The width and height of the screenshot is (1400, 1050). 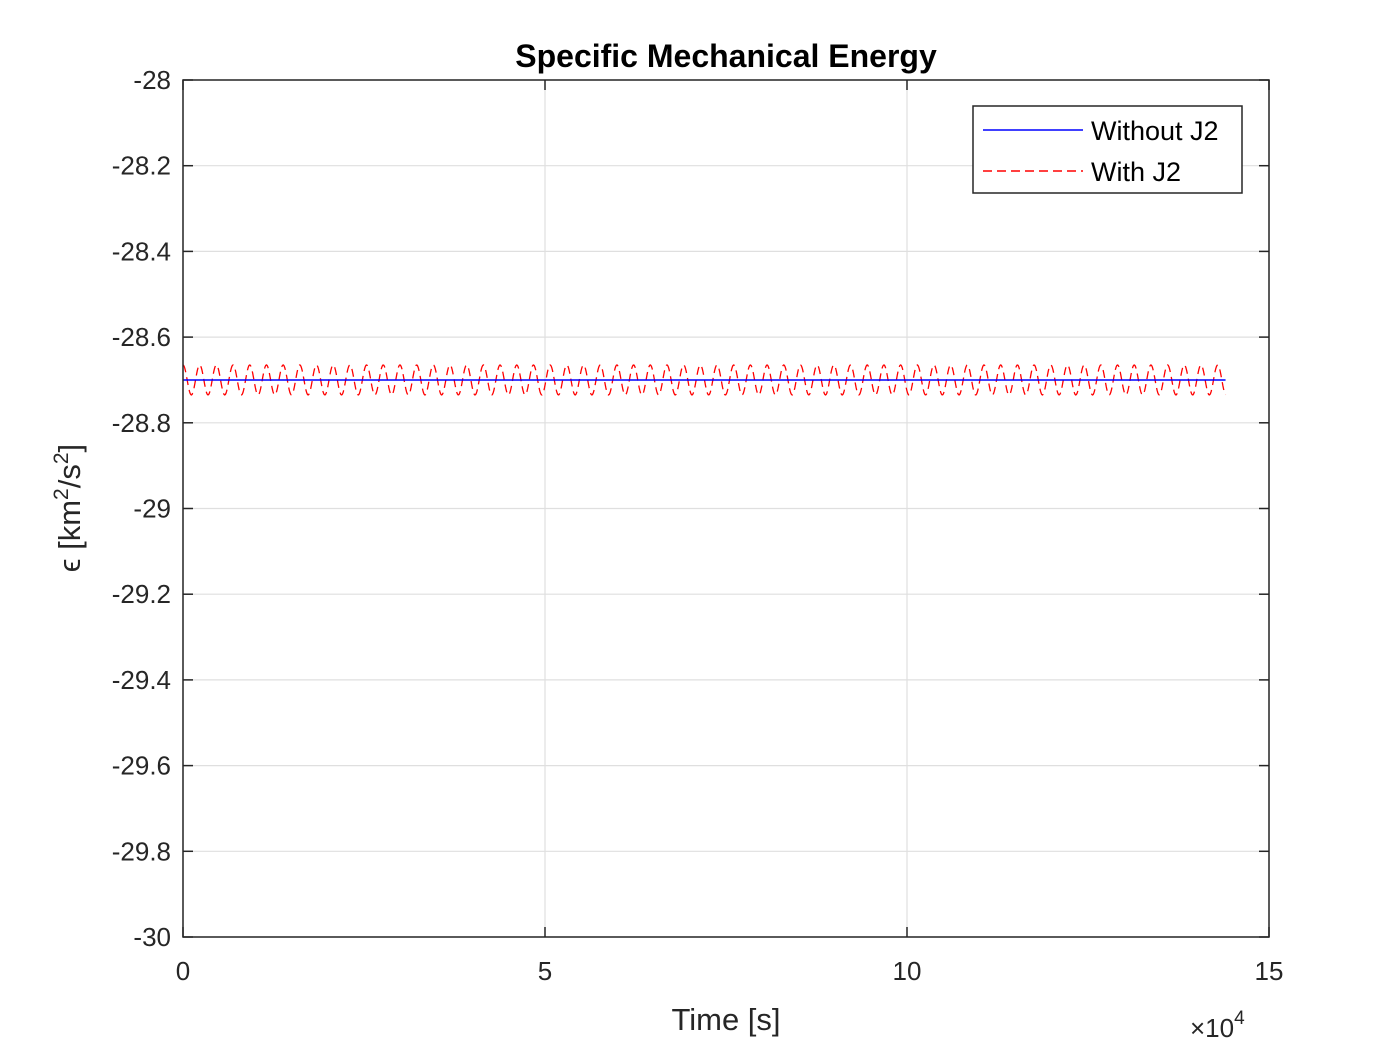 I want to click on x-tick-label: 10, so click(x=907, y=971).